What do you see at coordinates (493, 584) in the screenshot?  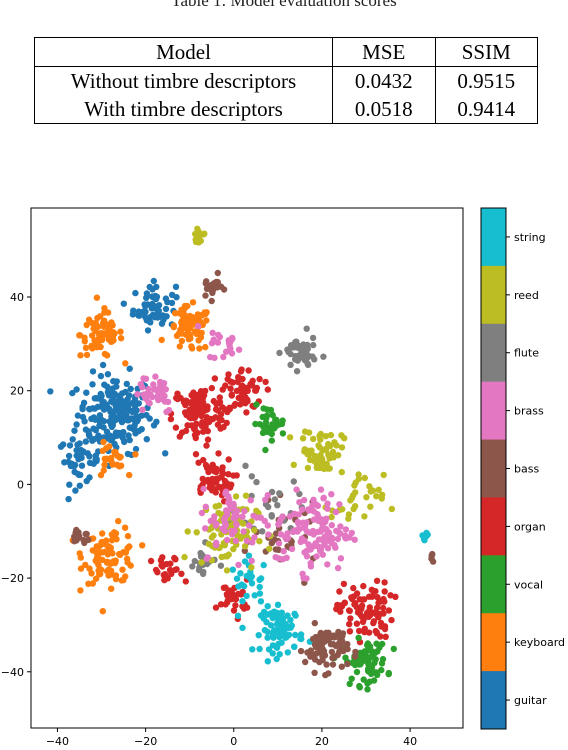 I see `colorbar-swatch-vocal` at bounding box center [493, 584].